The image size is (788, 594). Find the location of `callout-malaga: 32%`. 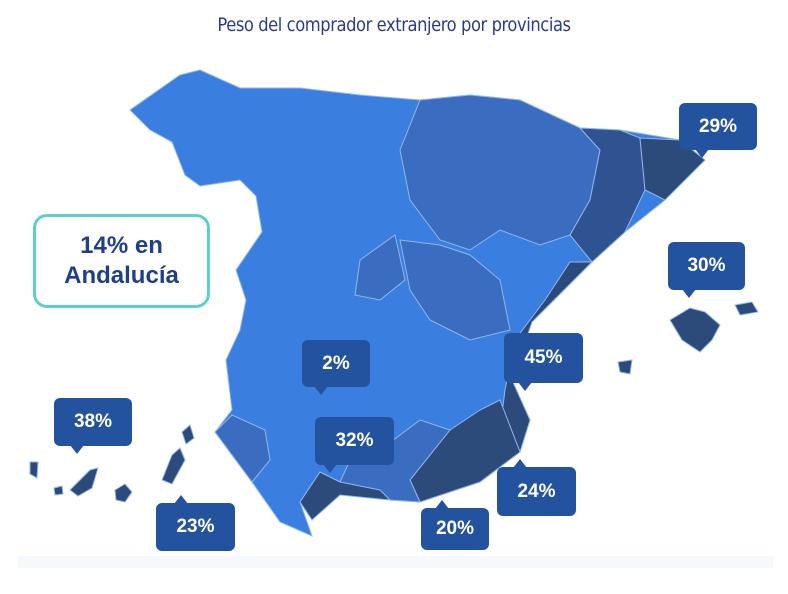

callout-malaga: 32% is located at coordinates (354, 445).